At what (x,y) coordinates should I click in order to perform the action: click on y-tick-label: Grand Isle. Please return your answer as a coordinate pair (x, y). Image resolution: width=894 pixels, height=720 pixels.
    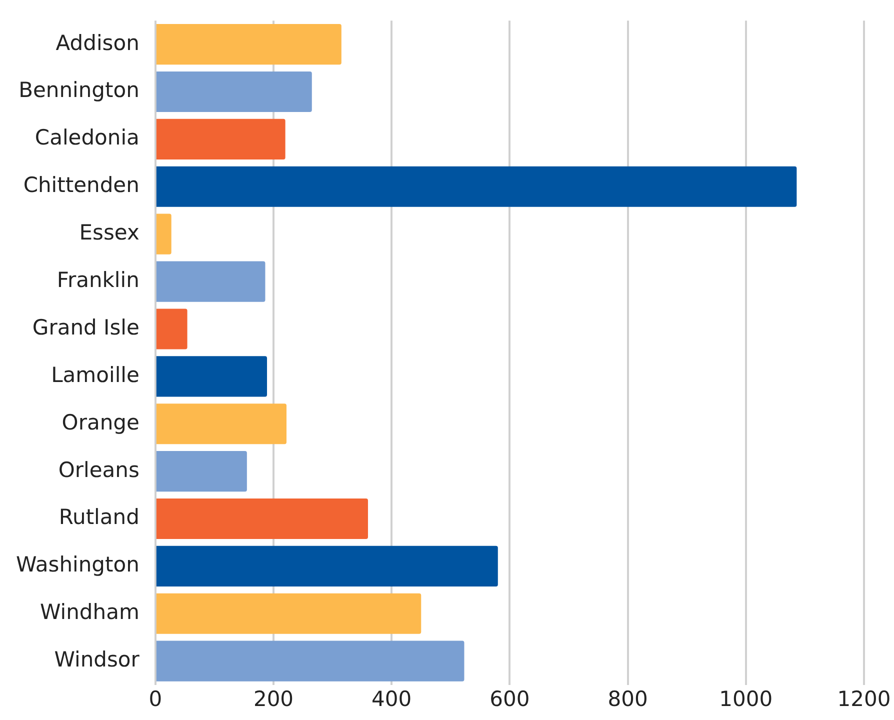
    Looking at the image, I should click on (86, 327).